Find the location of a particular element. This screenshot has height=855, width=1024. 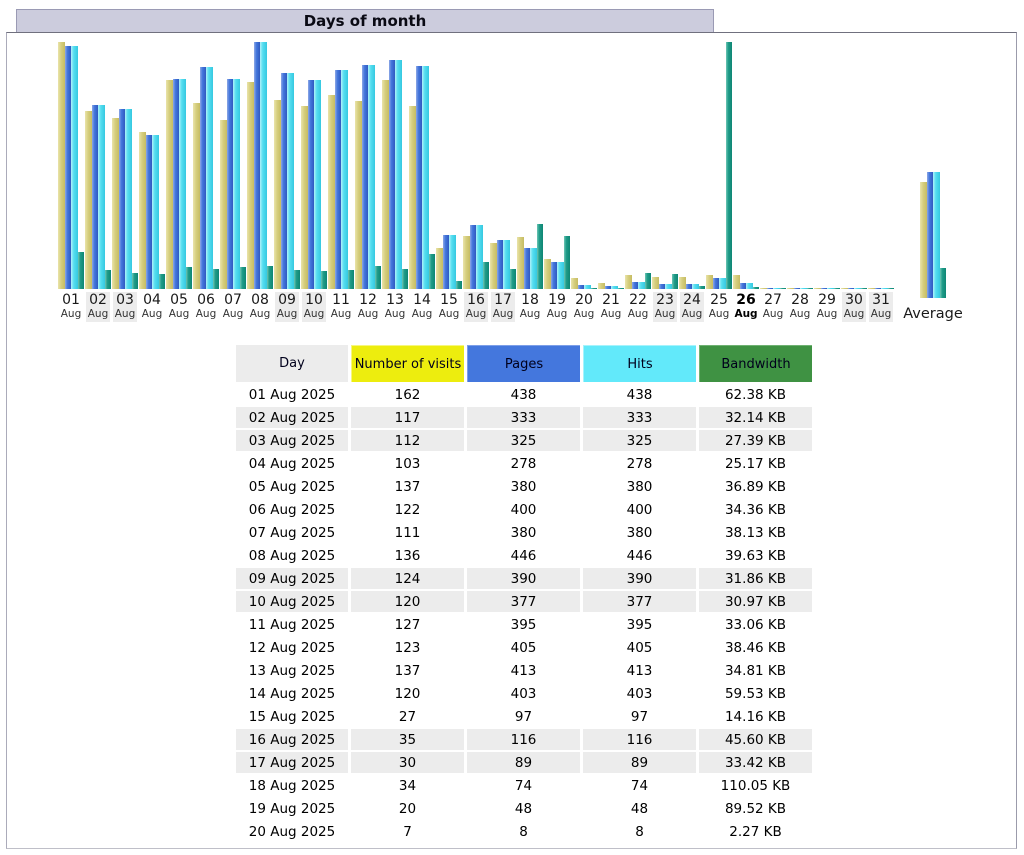

col-header-bandwidth: Bandwidth is located at coordinates (755, 363).